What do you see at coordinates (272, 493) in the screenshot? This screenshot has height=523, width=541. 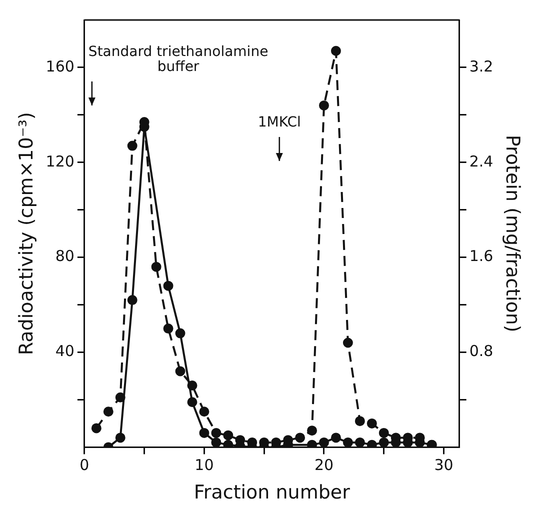 I see `x-axis-title: Fraction number` at bounding box center [272, 493].